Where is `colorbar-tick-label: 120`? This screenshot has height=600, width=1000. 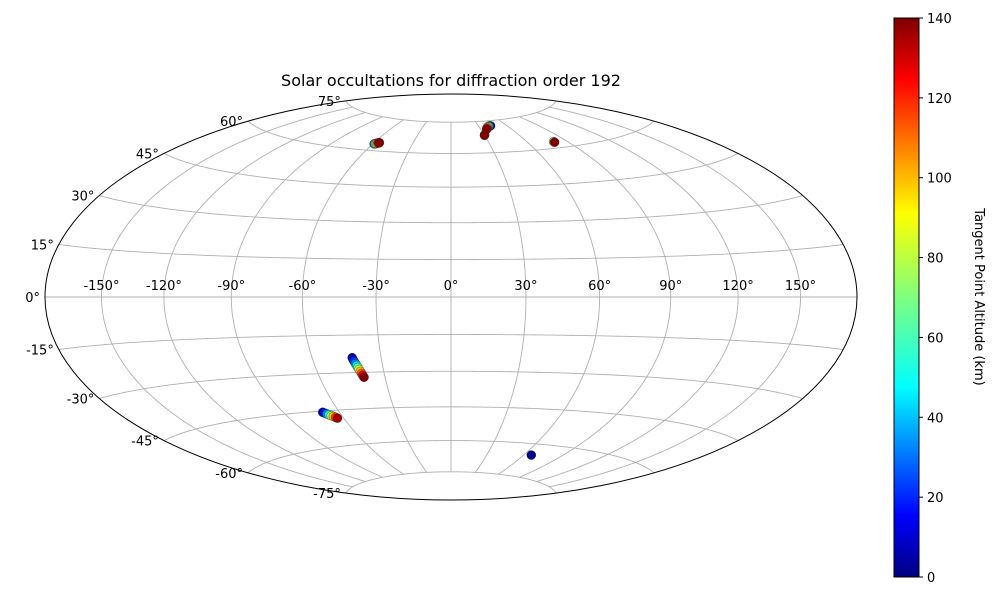
colorbar-tick-label: 120 is located at coordinates (939, 99).